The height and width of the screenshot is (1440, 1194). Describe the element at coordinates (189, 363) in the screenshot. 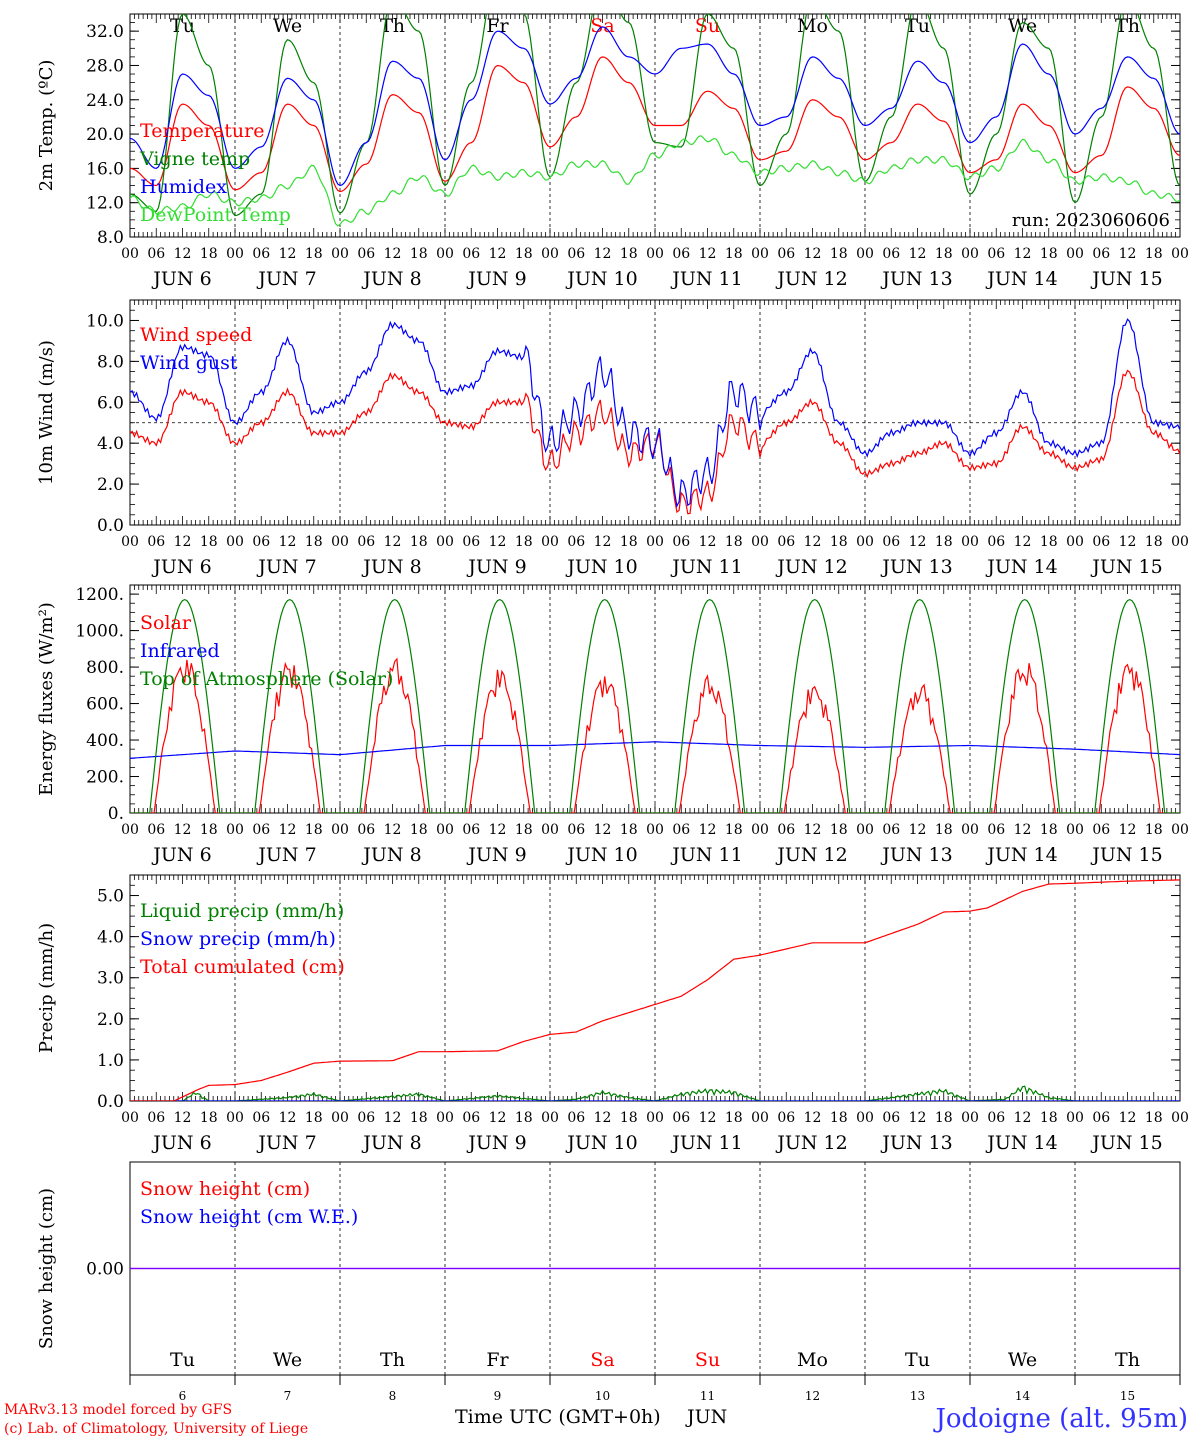

I see `legend-entry: Wind gust` at that location.